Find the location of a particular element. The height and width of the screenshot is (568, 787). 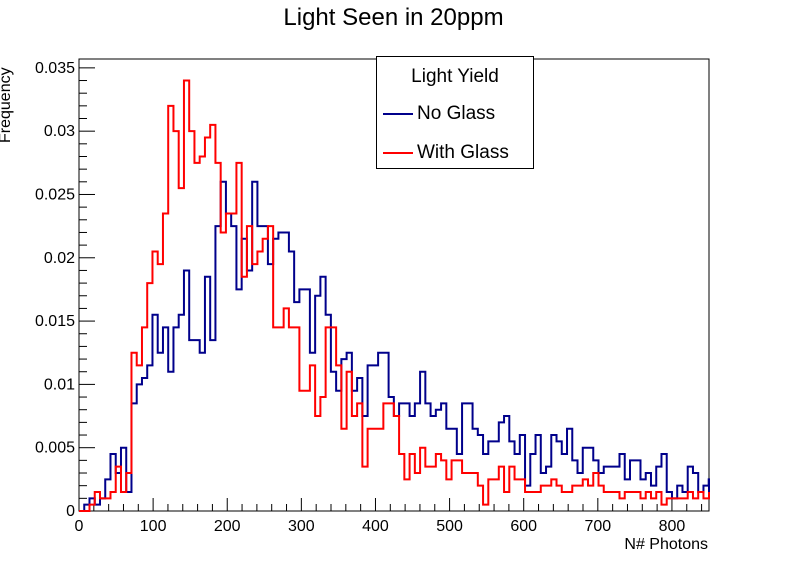

x-tick-label: 200 is located at coordinates (227, 526).